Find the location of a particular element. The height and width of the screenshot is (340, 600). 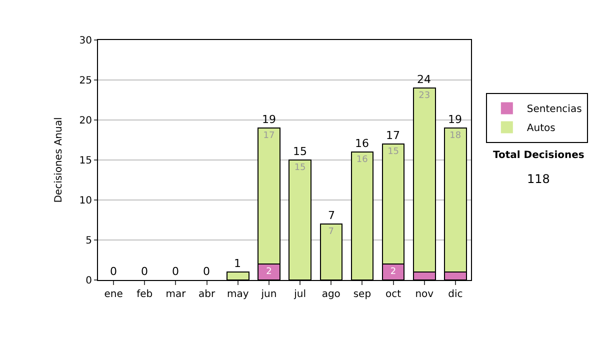

x-tick-label: jun is located at coordinates (268, 294).